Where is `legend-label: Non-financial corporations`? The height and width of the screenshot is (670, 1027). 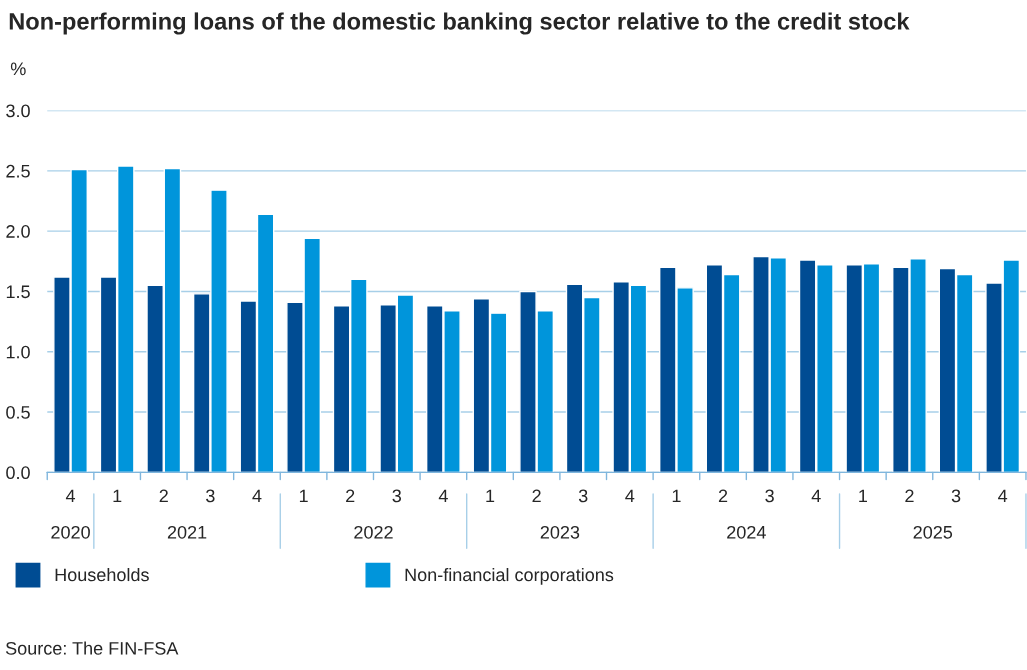 legend-label: Non-financial corporations is located at coordinates (509, 576).